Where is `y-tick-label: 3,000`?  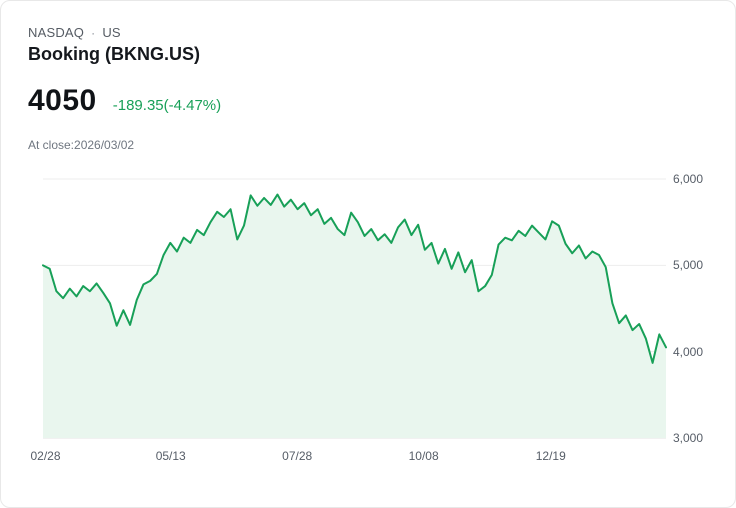 y-tick-label: 3,000 is located at coordinates (688, 438).